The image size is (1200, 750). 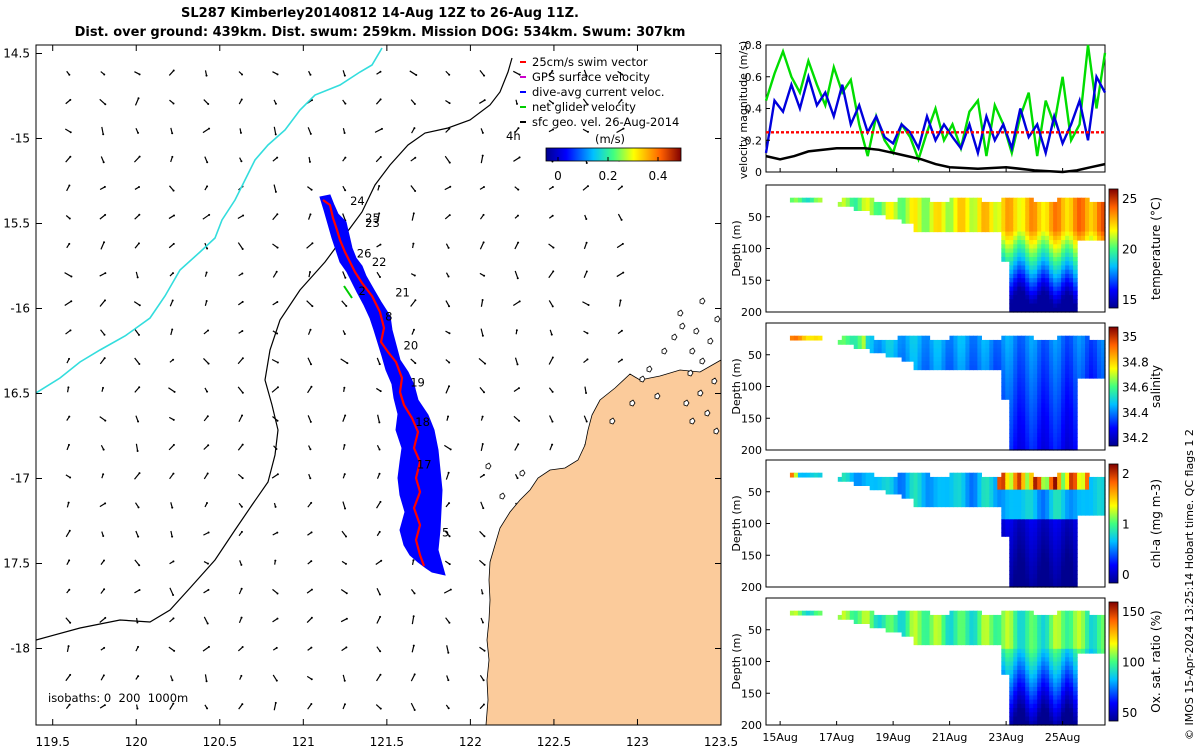 I want to click on depth-tick: 100, so click(x=751, y=387).